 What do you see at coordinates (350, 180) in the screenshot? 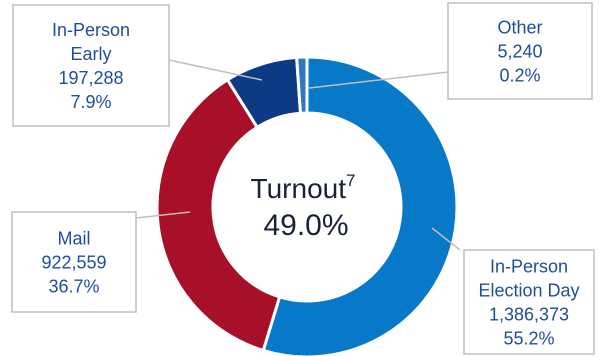
I see `center-footnote: 7` at bounding box center [350, 180].